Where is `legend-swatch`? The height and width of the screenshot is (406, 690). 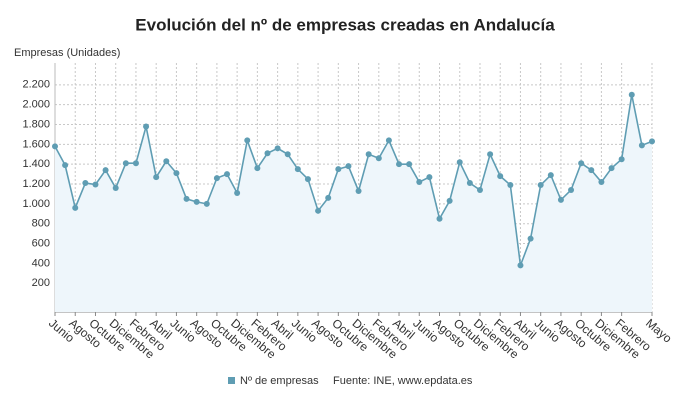
legend-swatch is located at coordinates (231, 380).